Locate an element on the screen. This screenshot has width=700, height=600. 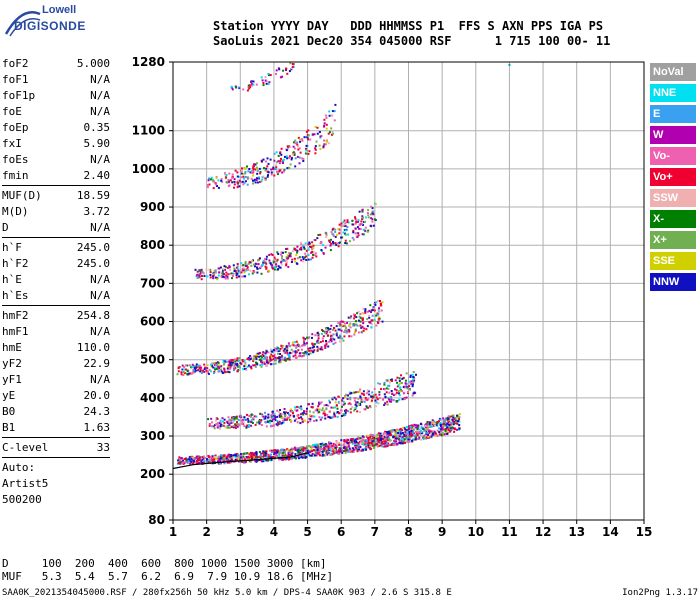
profile-line is located at coordinates (240, 461).